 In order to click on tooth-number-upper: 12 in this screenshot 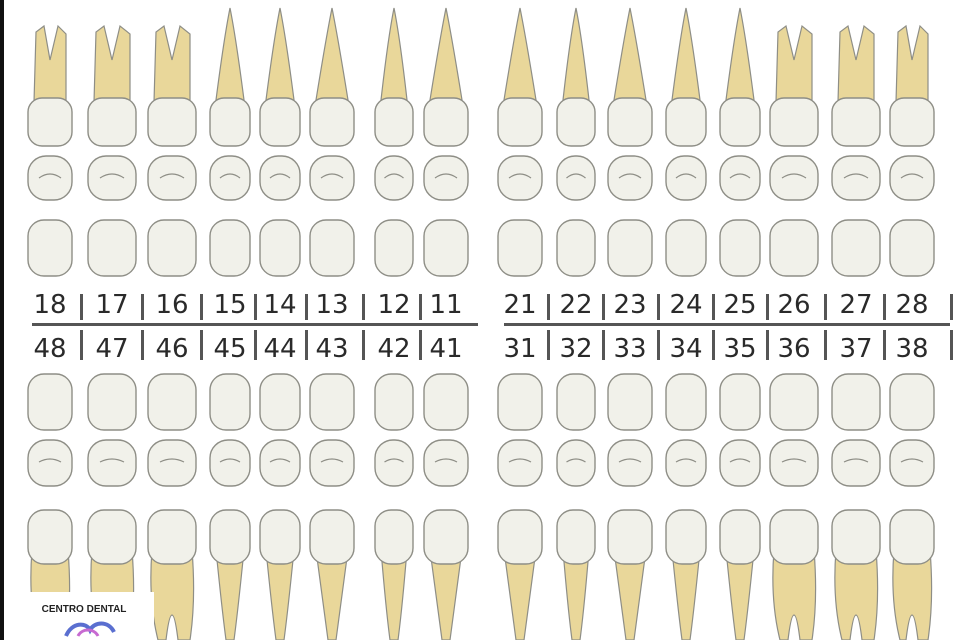, I will do `click(394, 305)`.